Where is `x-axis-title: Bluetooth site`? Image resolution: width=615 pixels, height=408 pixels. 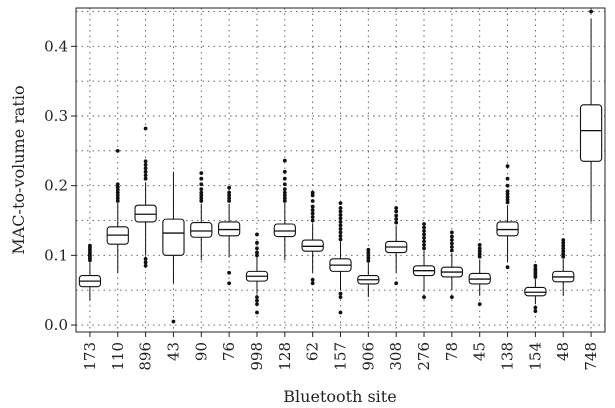
x-axis-title: Bluetooth site is located at coordinates (339, 396).